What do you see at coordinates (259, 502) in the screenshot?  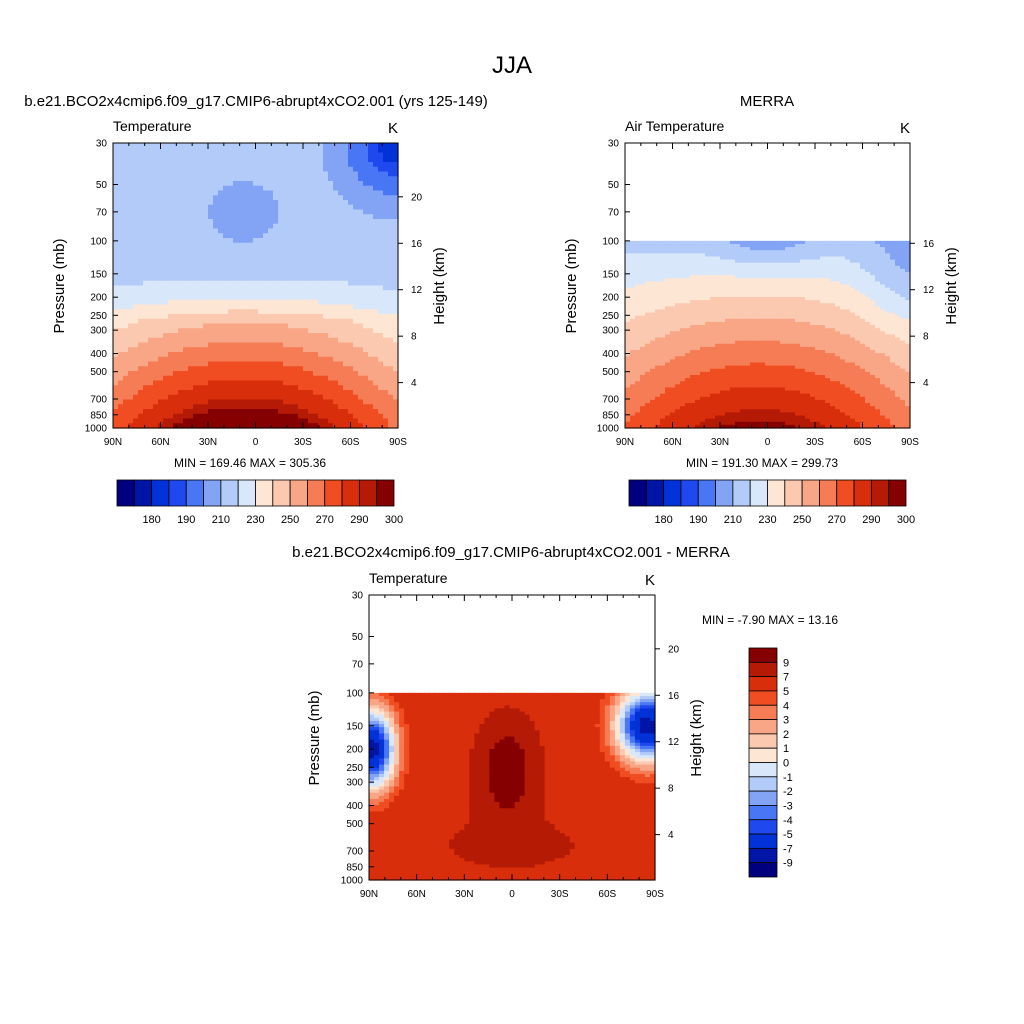 I see `colorbar: 180 190 210 230 250 270 290 300` at bounding box center [259, 502].